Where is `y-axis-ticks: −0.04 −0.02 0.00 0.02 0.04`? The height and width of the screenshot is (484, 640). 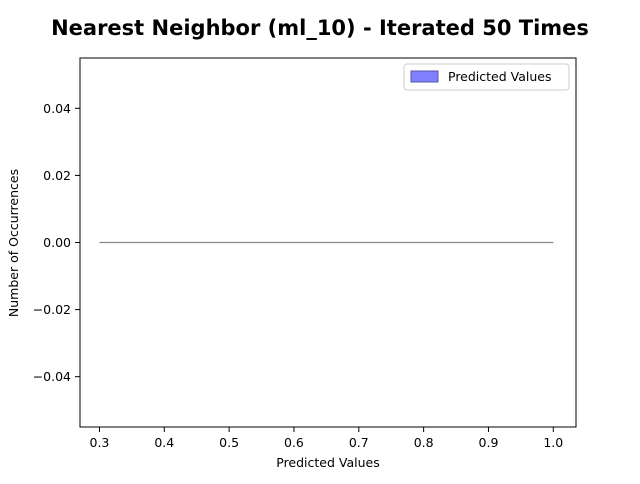 y-axis-ticks: −0.04 −0.02 0.00 0.02 0.04 is located at coordinates (56, 242).